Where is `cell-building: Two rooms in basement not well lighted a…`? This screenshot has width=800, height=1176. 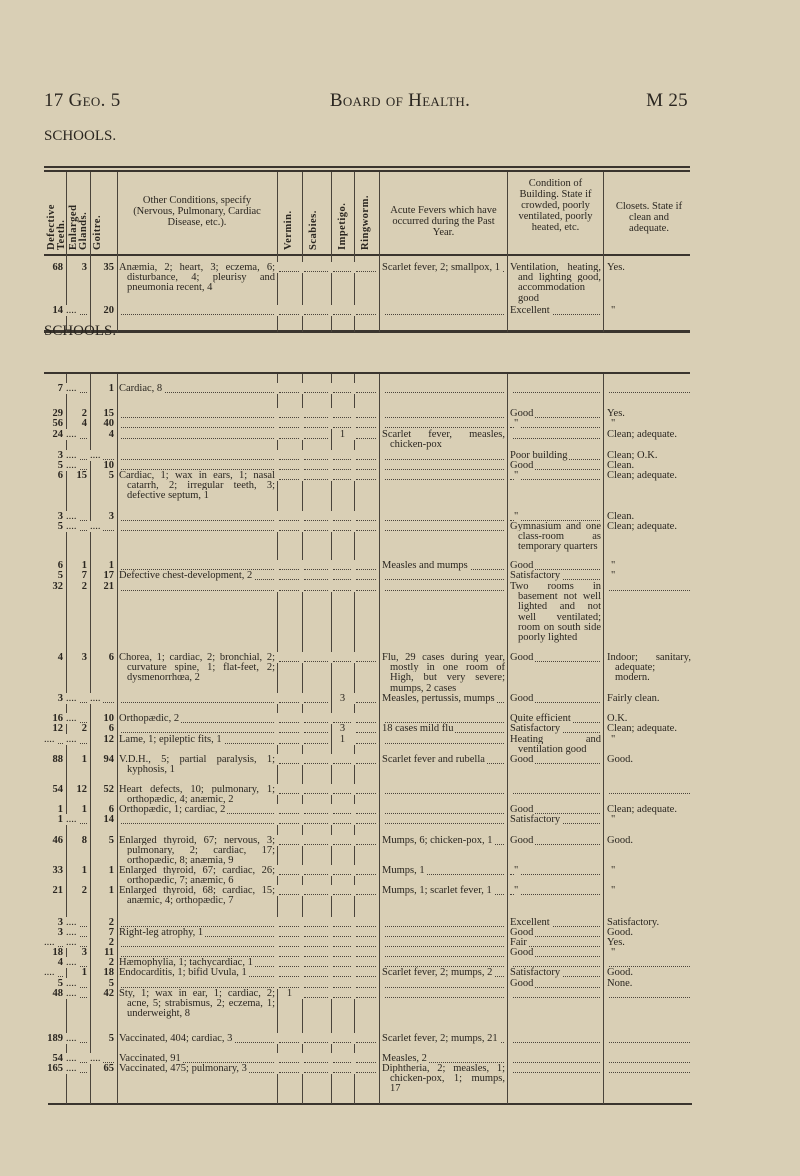
cell-building: Two rooms in basement not well lighted a… is located at coordinates (555, 612).